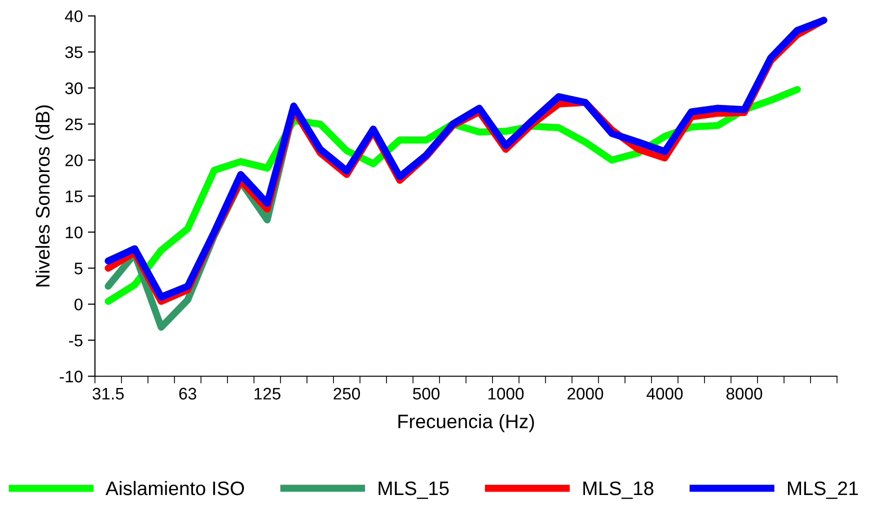  I want to click on legend-label: MLS_18, so click(618, 490).